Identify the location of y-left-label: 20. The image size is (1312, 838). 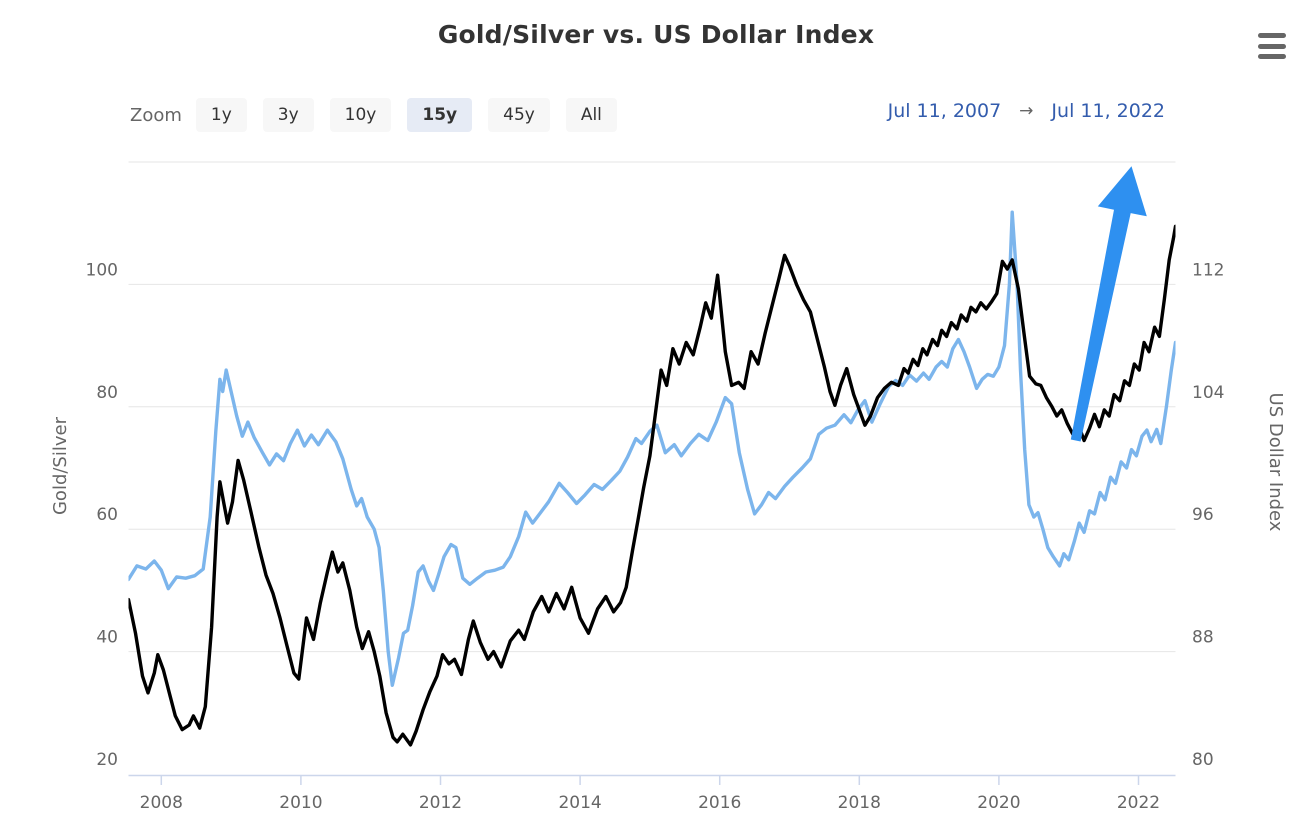
(107, 760).